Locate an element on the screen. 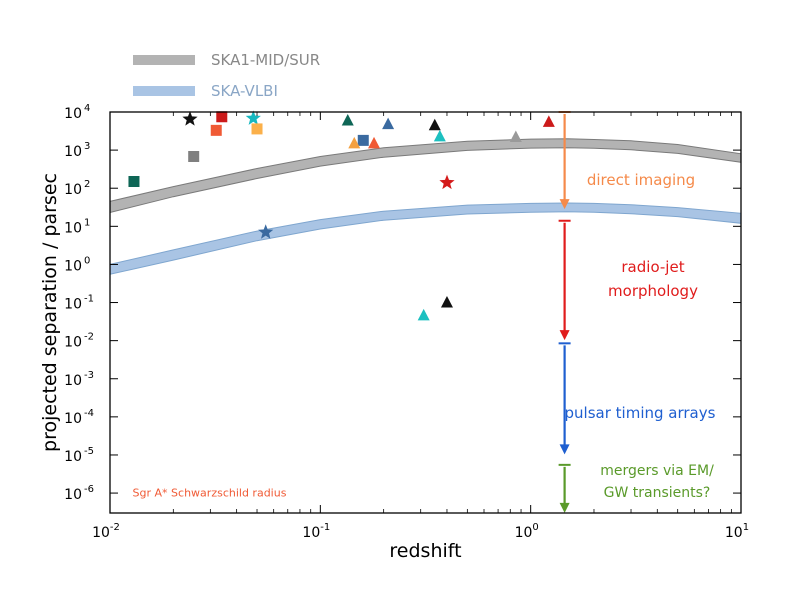 This screenshot has width=789, height=592. regime-label-2: pulsar timing arrays is located at coordinates (640, 413).